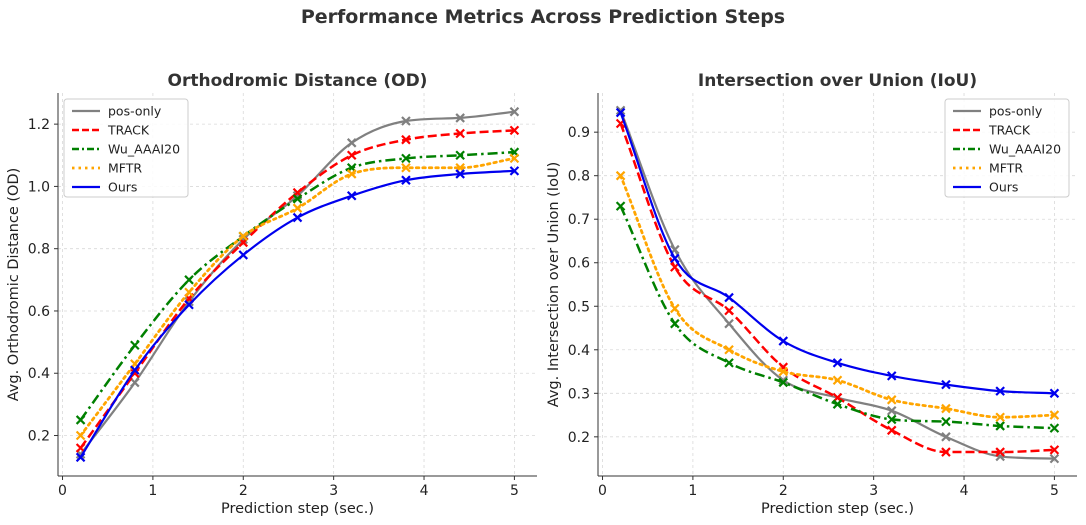 The image size is (1086, 525). Describe the element at coordinates (298, 81) in the screenshot. I see `chart-title: Orthodromic Distance (OD)` at that location.